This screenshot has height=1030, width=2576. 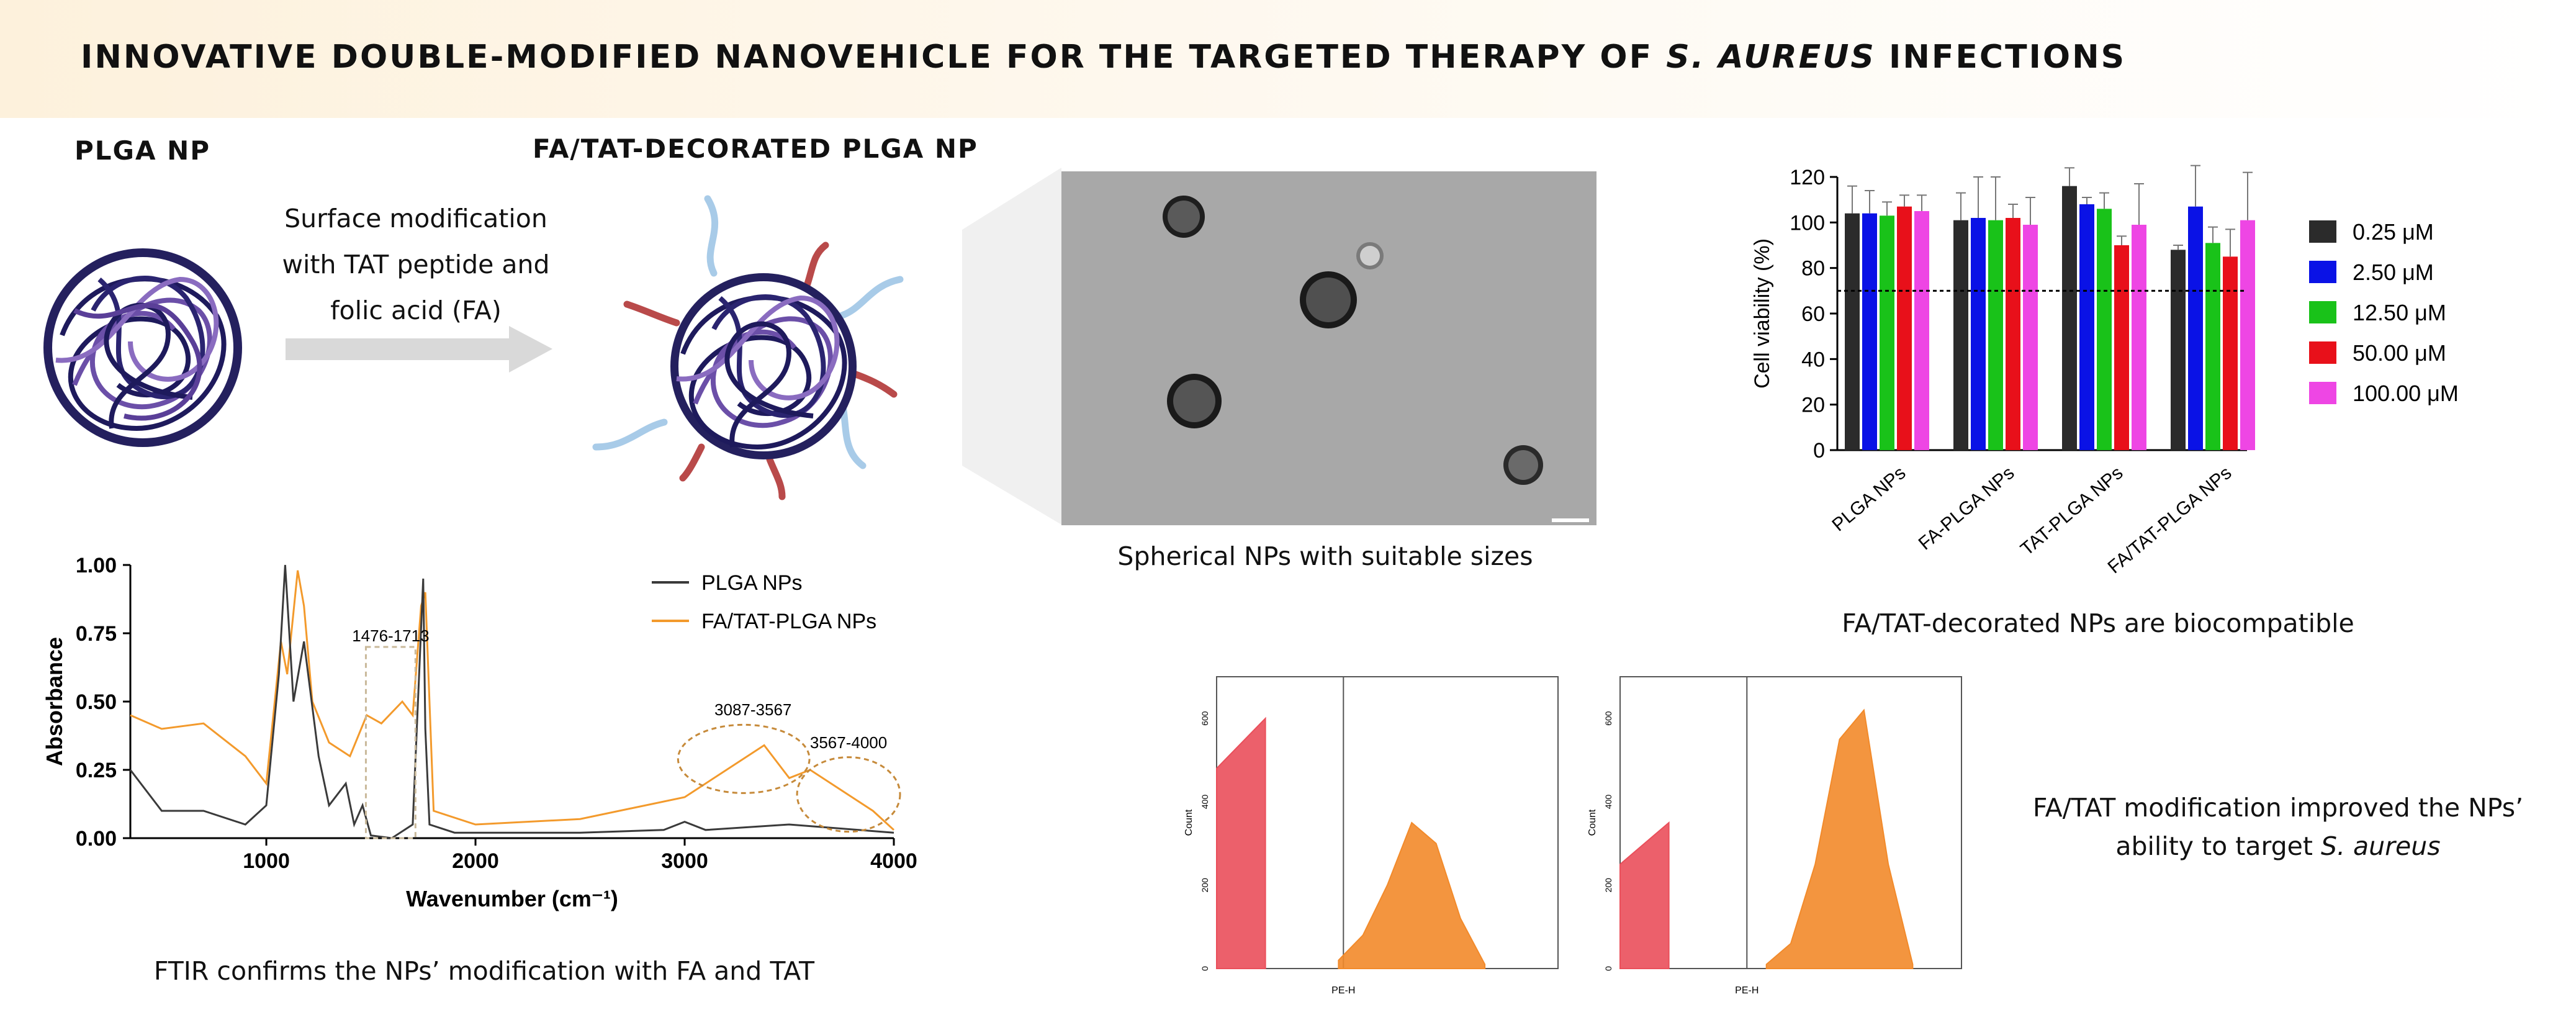 I want to click on x-tick-label: 4000, so click(x=893, y=861).